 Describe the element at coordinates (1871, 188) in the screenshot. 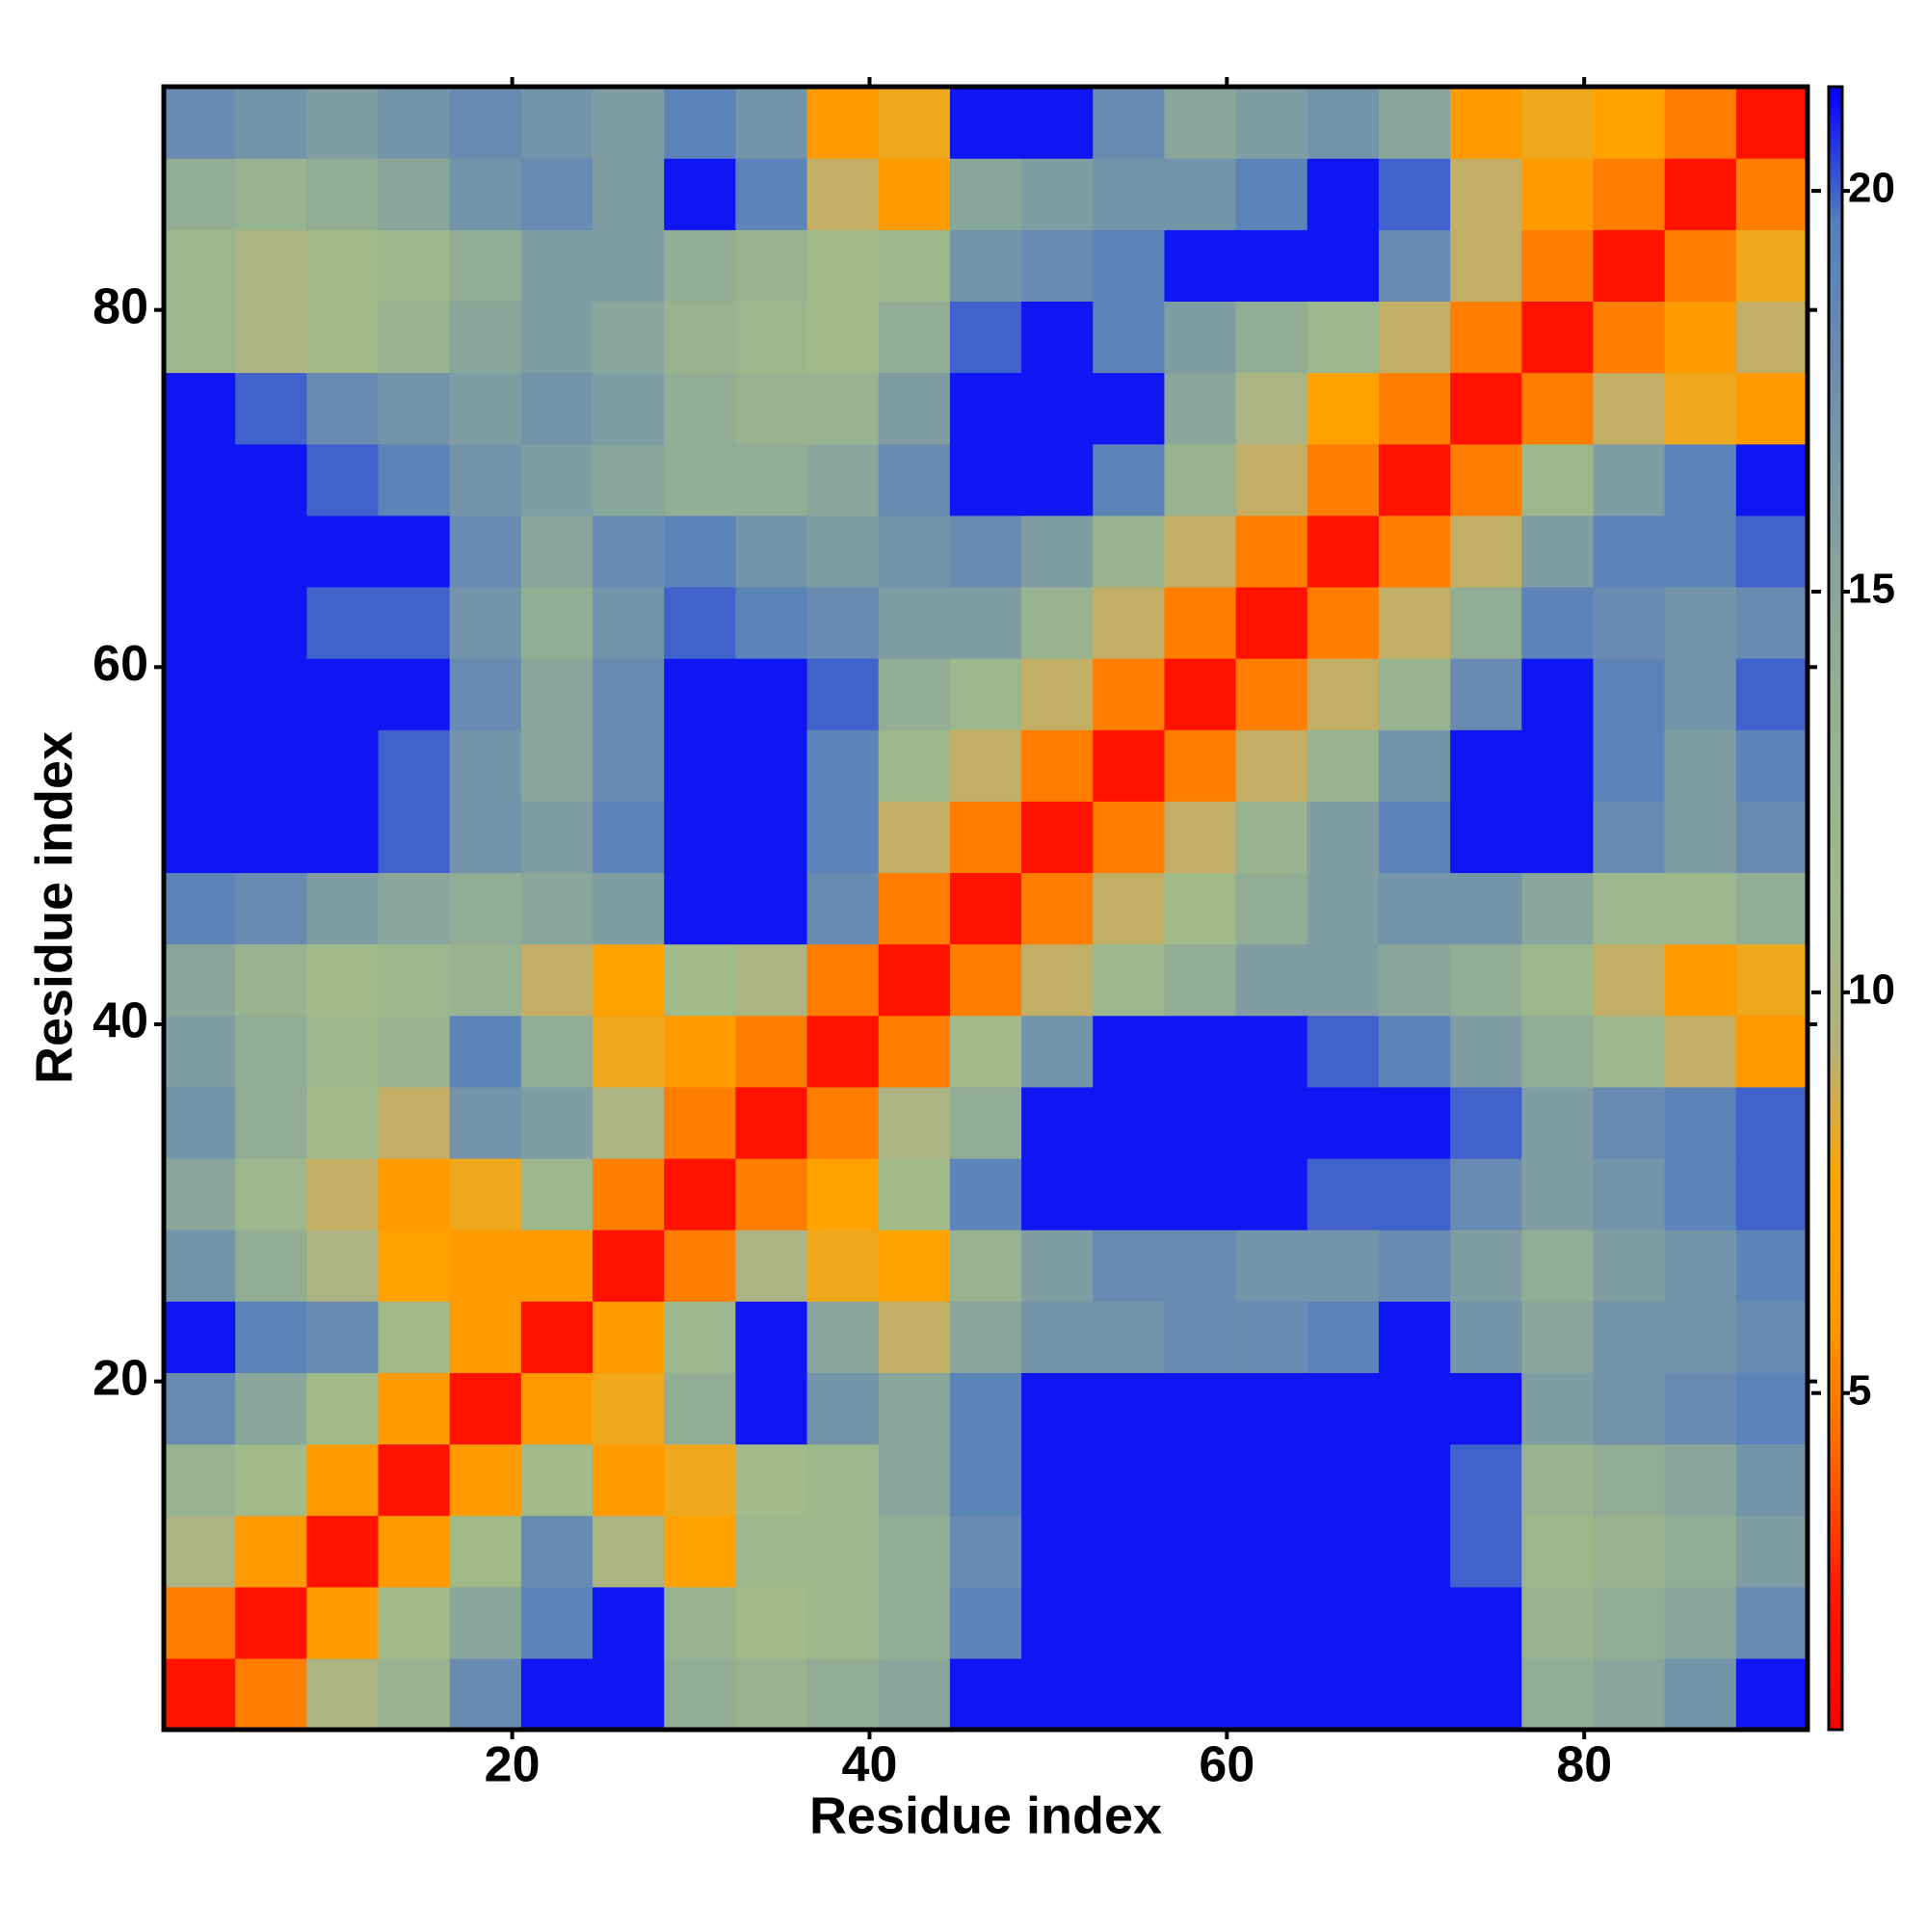

I see `colorbar-tick-label: 20` at that location.